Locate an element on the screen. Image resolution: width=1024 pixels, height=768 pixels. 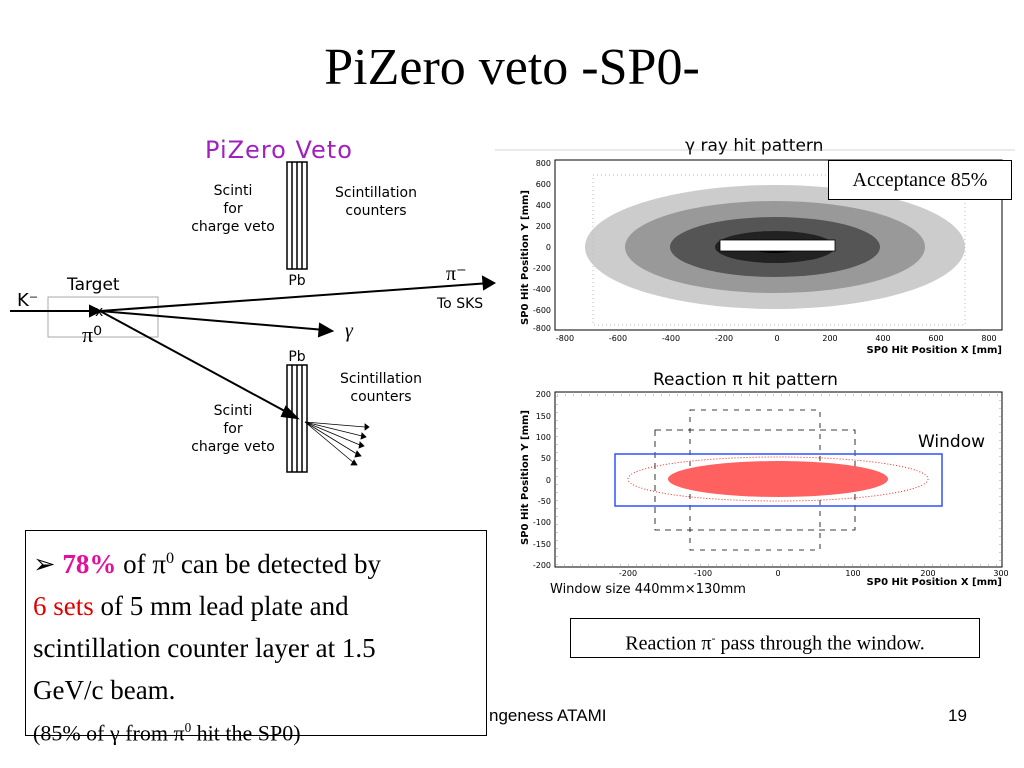
gamma-y-label: SP0 Hit Position Y [mm] is located at coordinates (525, 257).